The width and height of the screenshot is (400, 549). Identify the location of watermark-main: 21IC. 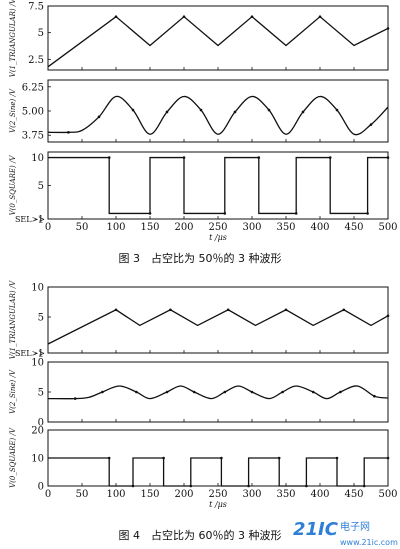
(316, 529).